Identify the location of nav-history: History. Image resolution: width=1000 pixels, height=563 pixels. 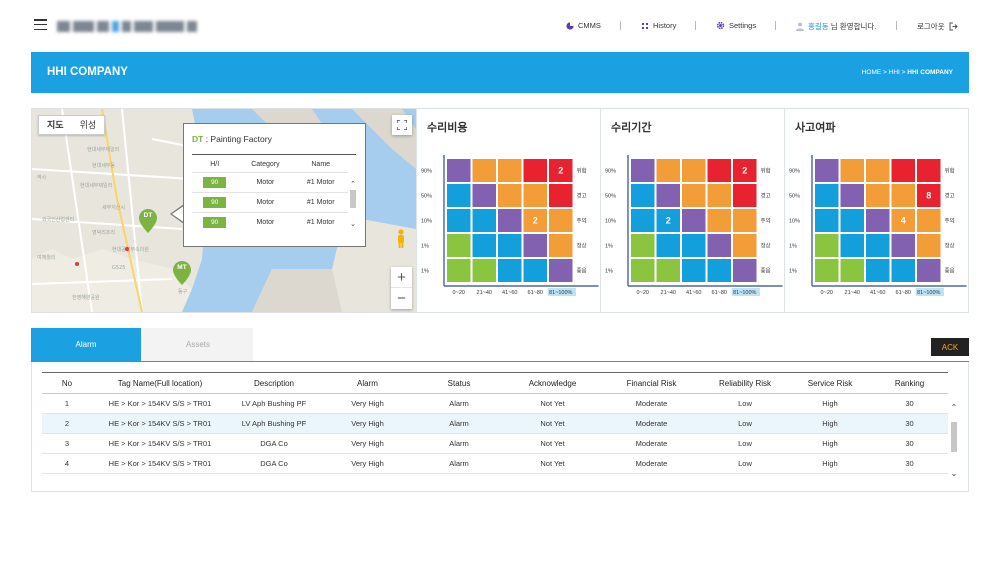
(658, 25).